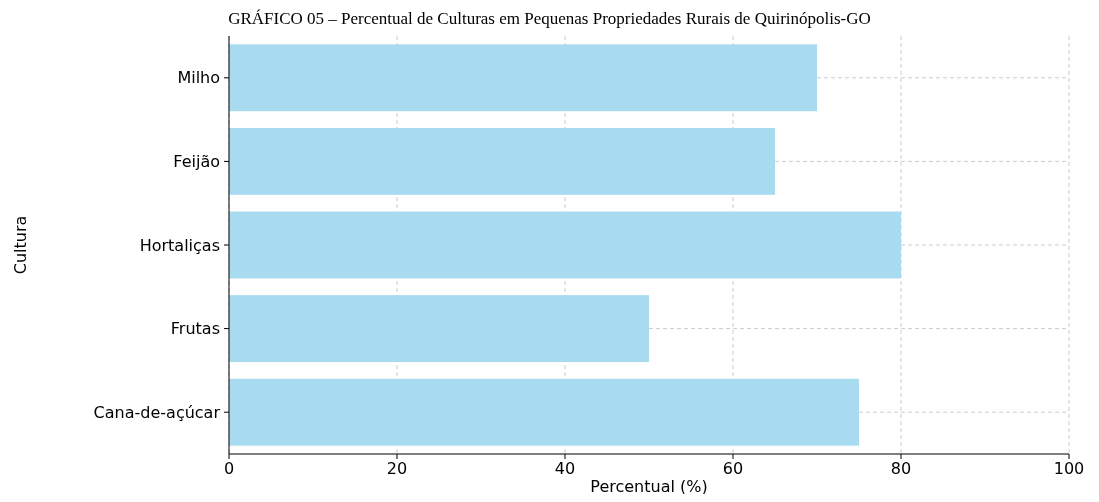  What do you see at coordinates (20, 245) in the screenshot?
I see `y-axis-title: Cultura` at bounding box center [20, 245].